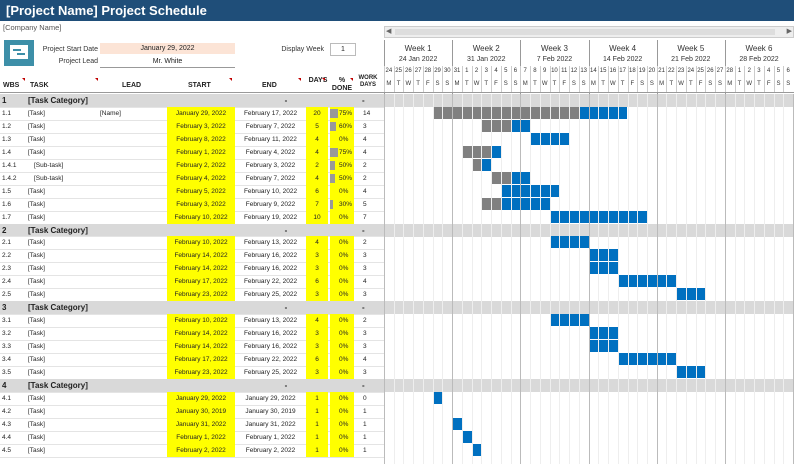  Describe the element at coordinates (585, 32) in the screenshot. I see `scroll-thumb` at that location.